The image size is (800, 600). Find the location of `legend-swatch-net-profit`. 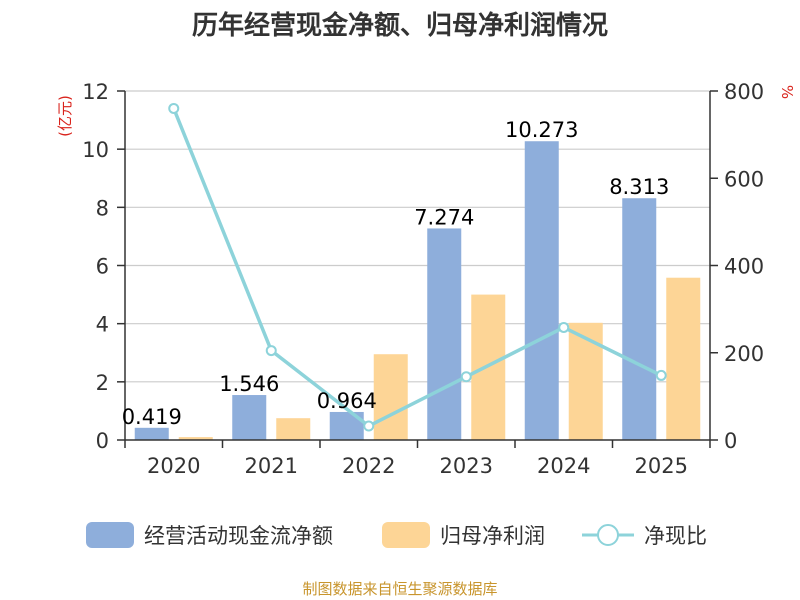

legend-swatch-net-profit is located at coordinates (406, 535).